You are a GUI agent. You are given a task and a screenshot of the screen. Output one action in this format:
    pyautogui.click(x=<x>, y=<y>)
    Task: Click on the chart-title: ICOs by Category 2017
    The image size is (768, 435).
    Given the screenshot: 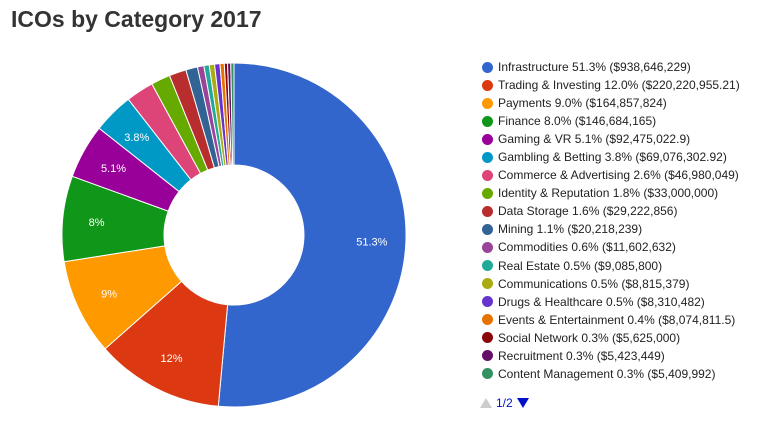 What is the action you would take?
    pyautogui.click(x=136, y=19)
    